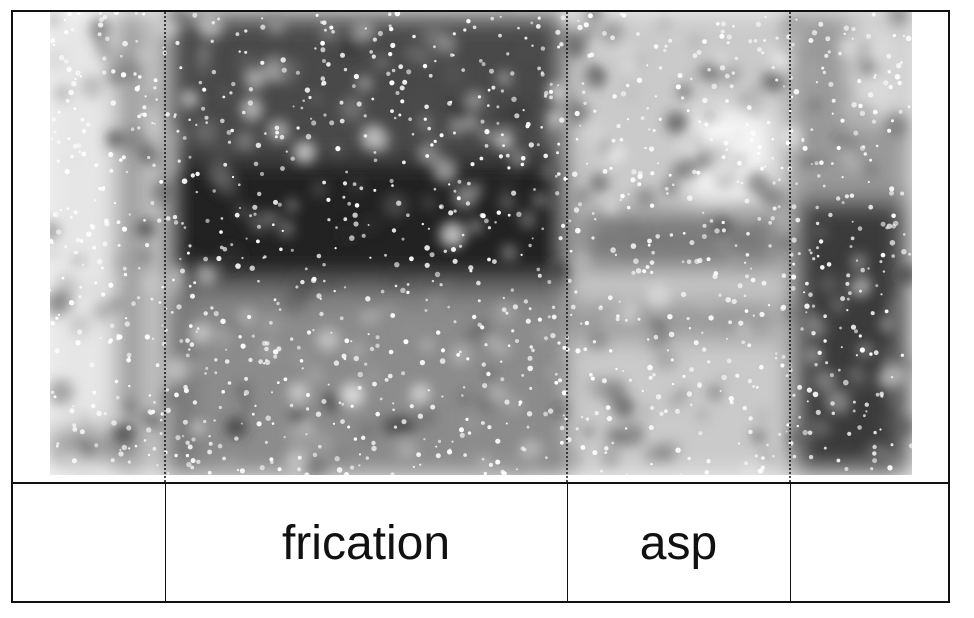 This screenshot has height=618, width=974. I want to click on segment-closure, so click(88, 543).